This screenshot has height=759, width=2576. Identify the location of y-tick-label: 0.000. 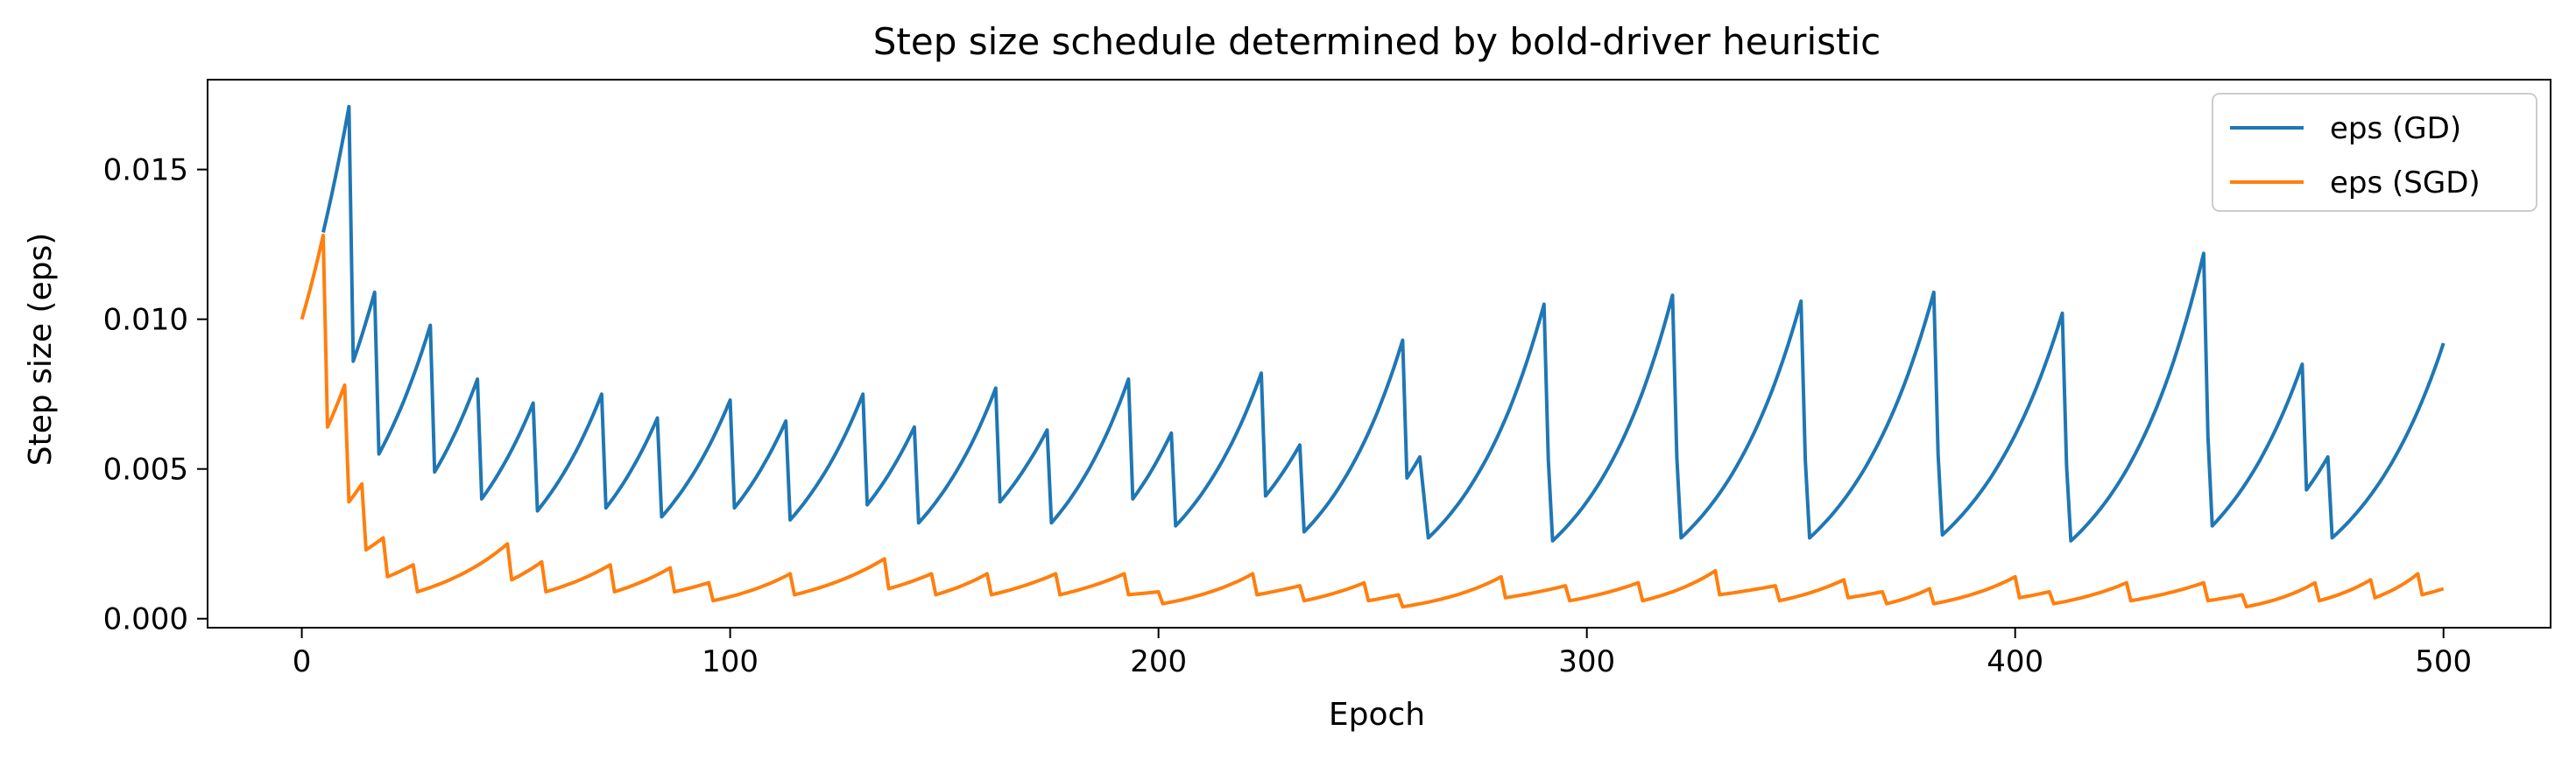
(145, 619).